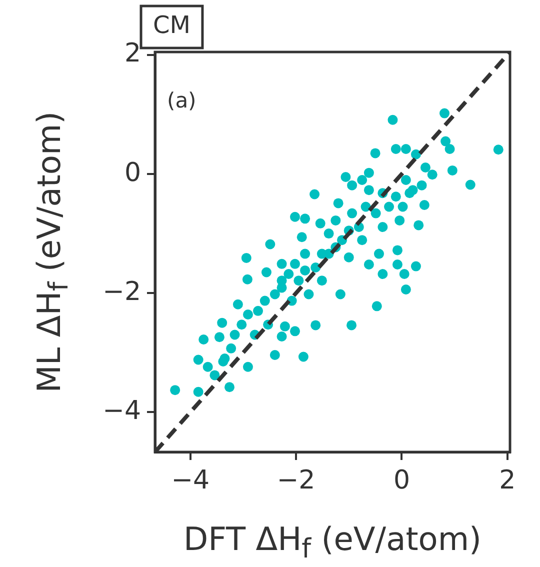 The height and width of the screenshot is (567, 540). Describe the element at coordinates (181, 100) in the screenshot. I see `annotation: (a)` at that location.